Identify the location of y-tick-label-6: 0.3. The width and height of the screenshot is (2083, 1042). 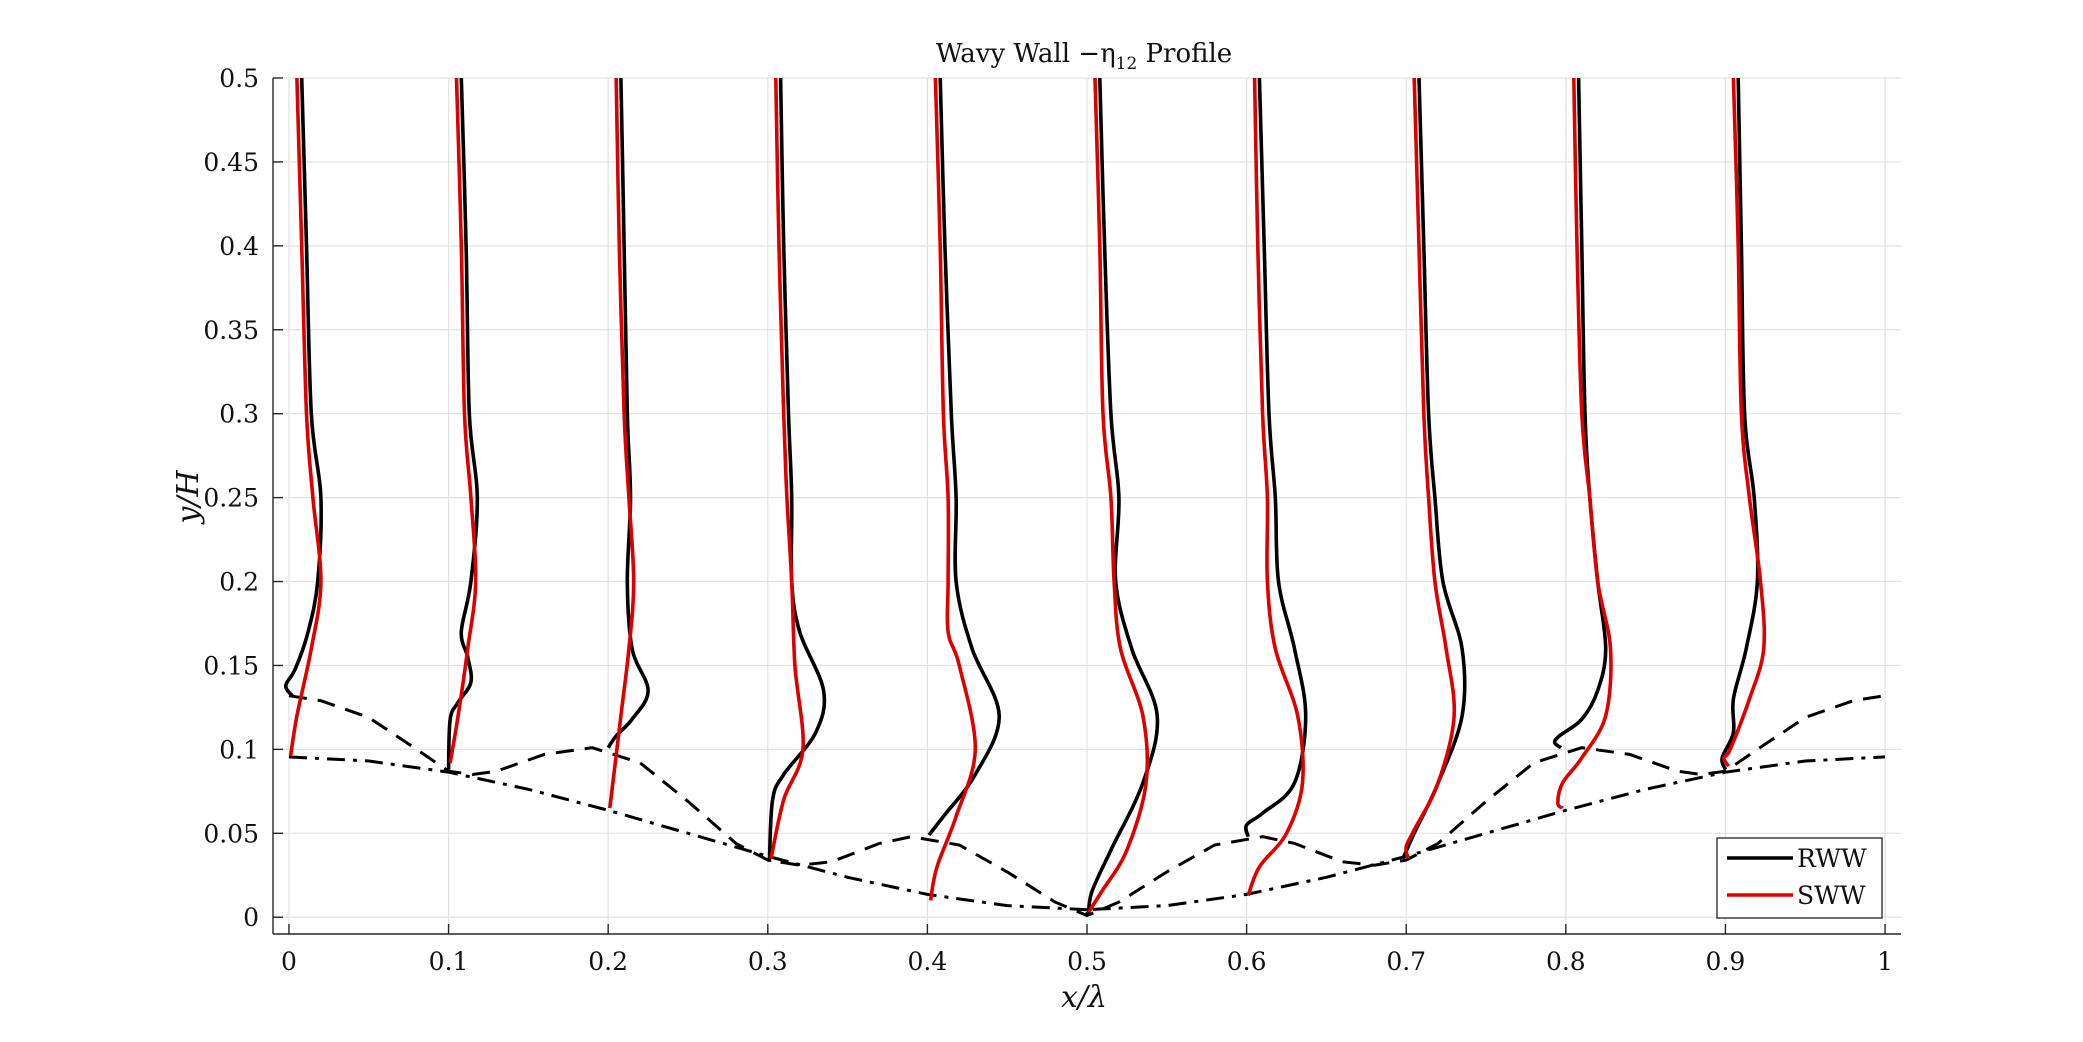
(239, 414).